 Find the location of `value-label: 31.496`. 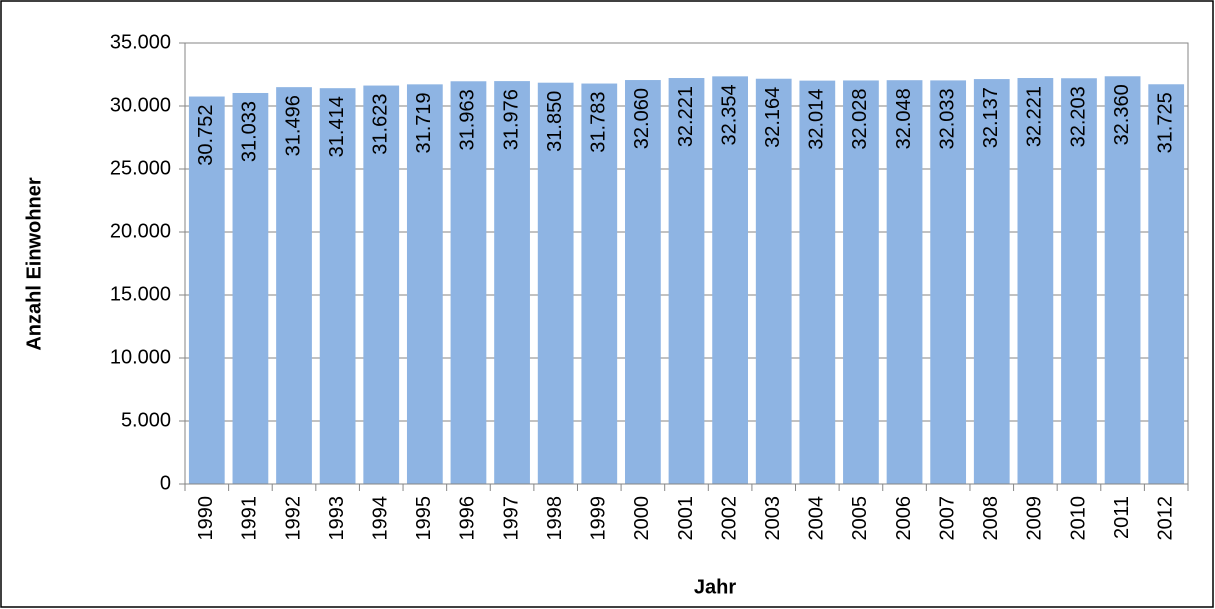

value-label: 31.496 is located at coordinates (293, 125).